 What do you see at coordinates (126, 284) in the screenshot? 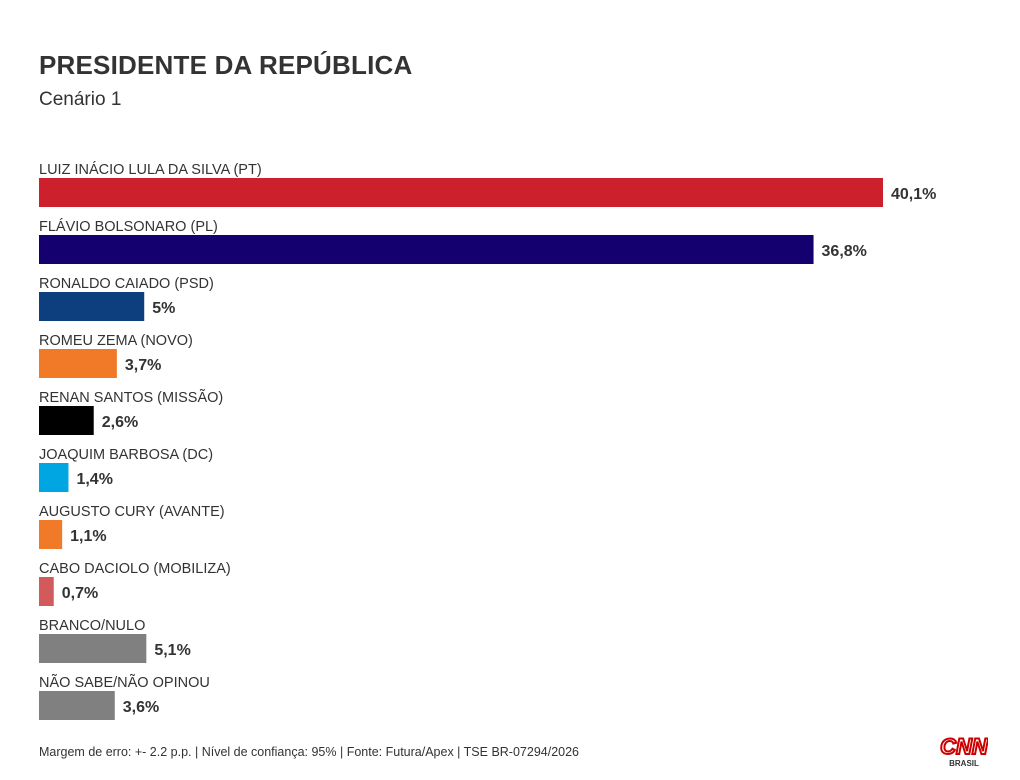
I see `category-label: RONALDO CAIADO (PSD)` at bounding box center [126, 284].